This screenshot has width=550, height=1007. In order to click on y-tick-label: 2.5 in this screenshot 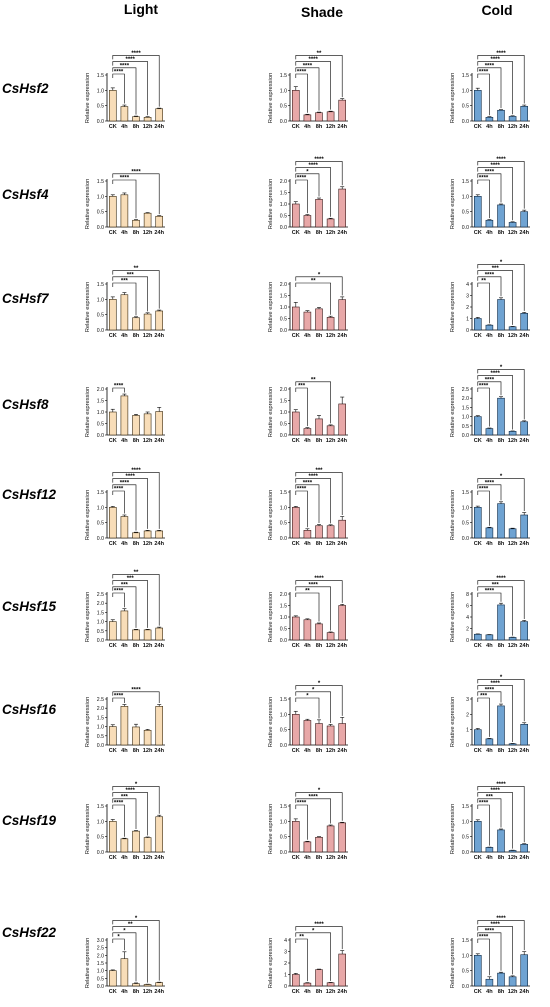, I will do `click(100, 949)`.